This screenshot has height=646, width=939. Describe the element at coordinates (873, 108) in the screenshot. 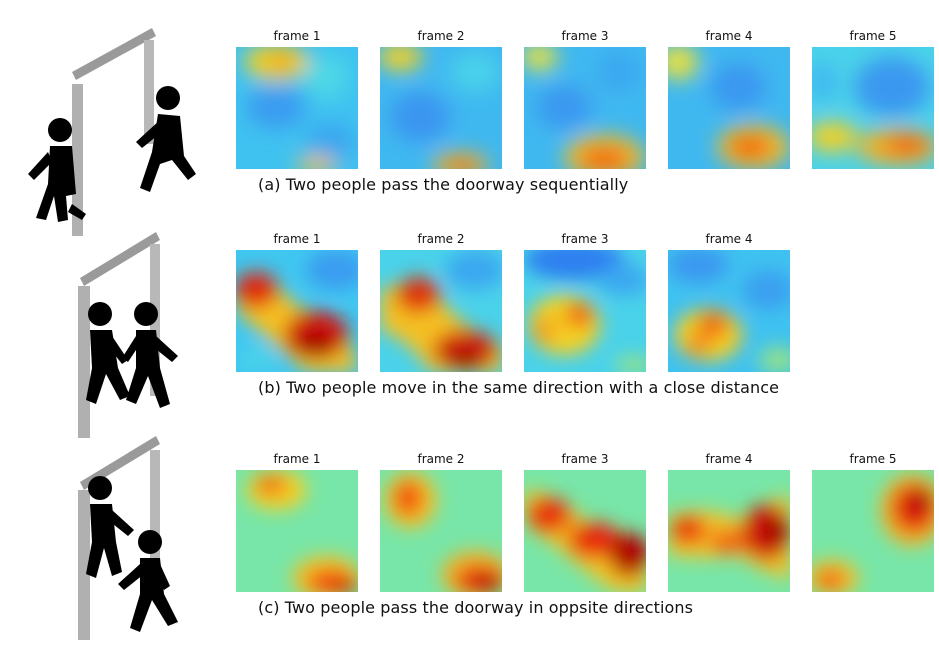

I see `heatmap-a5` at that location.